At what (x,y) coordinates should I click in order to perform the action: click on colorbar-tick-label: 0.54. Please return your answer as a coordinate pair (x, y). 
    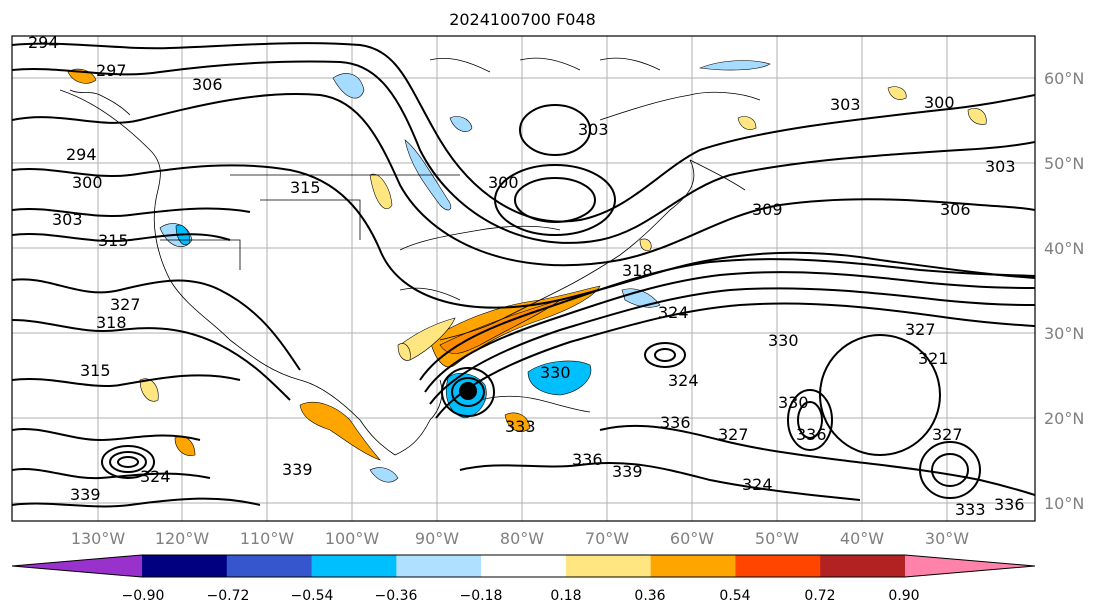
    Looking at the image, I should click on (734, 596).